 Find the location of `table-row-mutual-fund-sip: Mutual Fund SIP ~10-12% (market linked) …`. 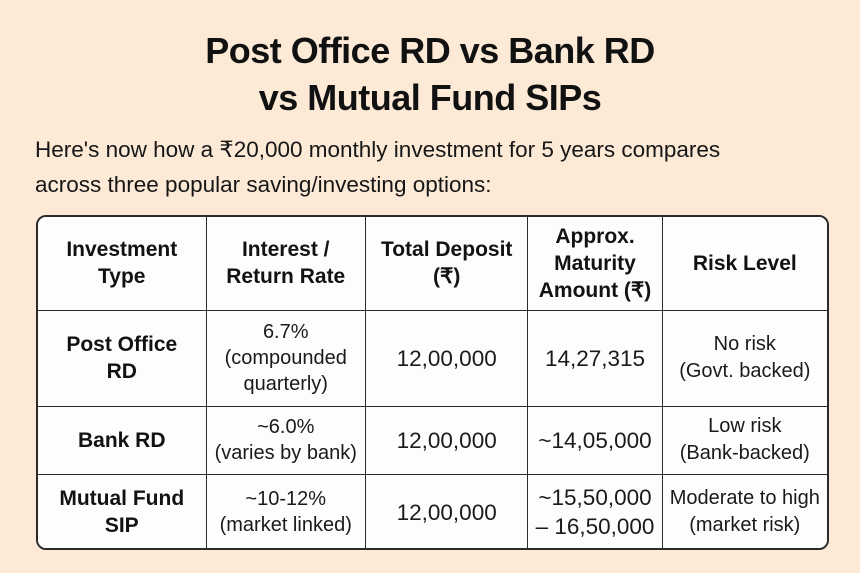

table-row-mutual-fund-sip: Mutual Fund SIP ~10-12% (market linked) … is located at coordinates (432, 510).